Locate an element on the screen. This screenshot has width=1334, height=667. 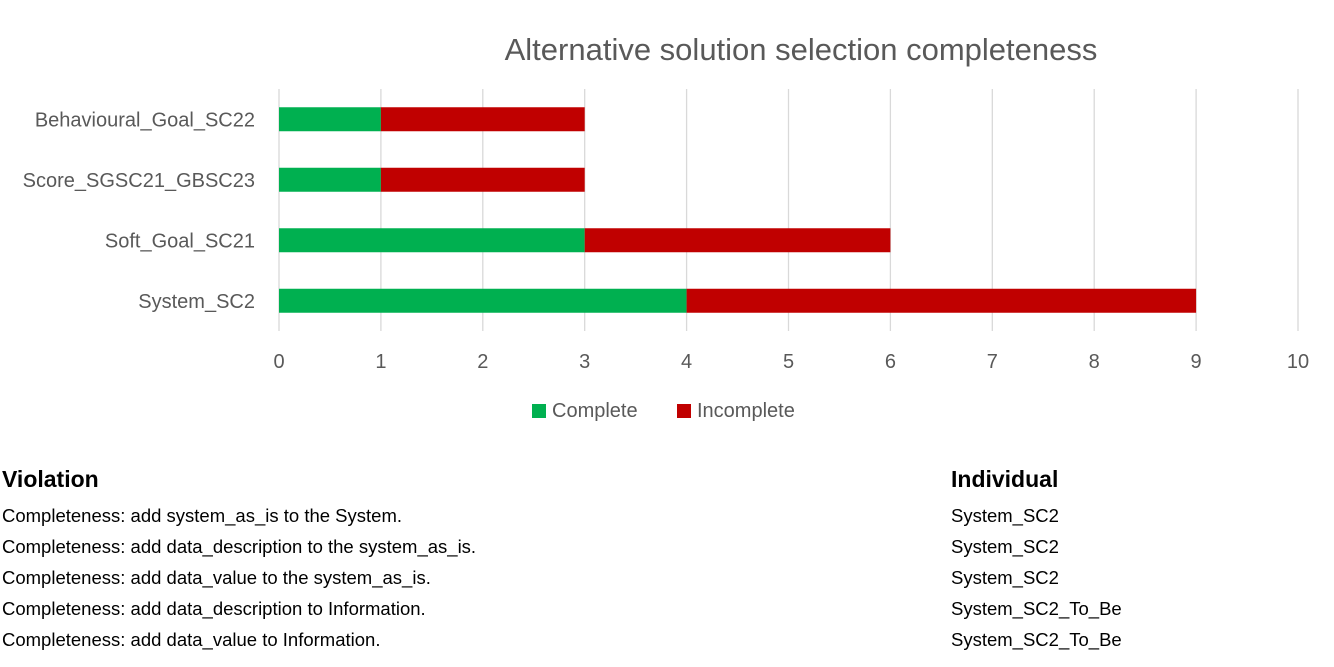
category-label: Soft_Goal_SC21 is located at coordinates (180, 241).